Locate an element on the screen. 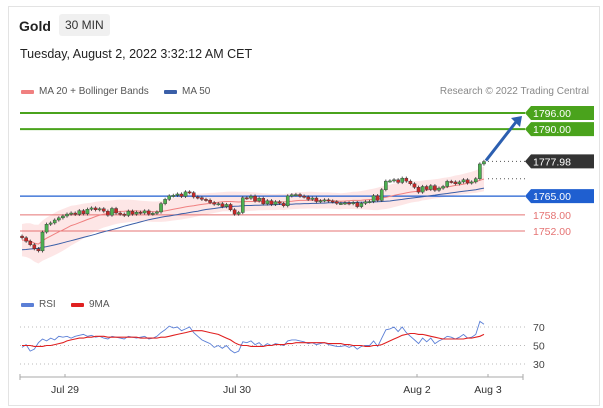  legend-item-rsi: RSI is located at coordinates (38, 304).